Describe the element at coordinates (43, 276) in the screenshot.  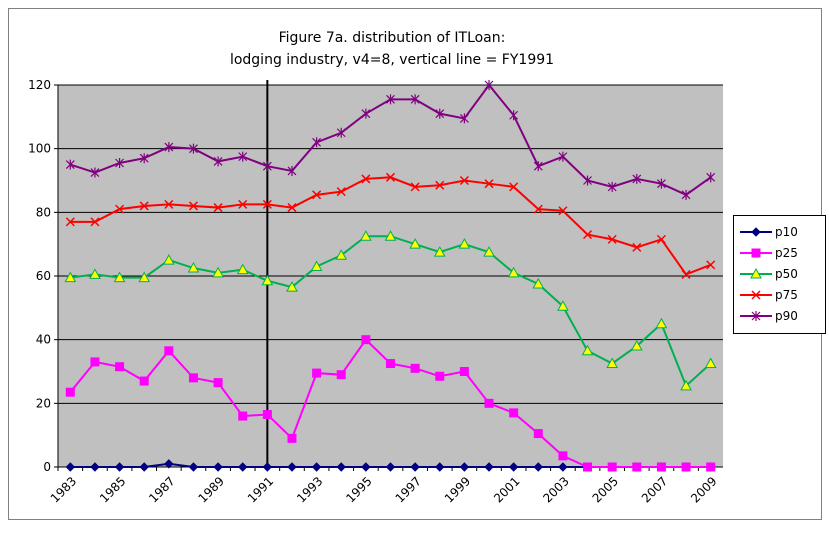
I see `y-tick-label: 60` at that location.